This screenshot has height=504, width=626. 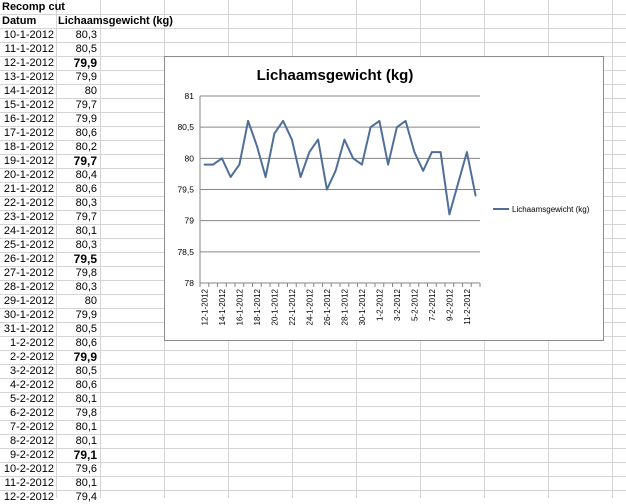 I want to click on y-tick-label: 78,5, so click(x=185, y=252).